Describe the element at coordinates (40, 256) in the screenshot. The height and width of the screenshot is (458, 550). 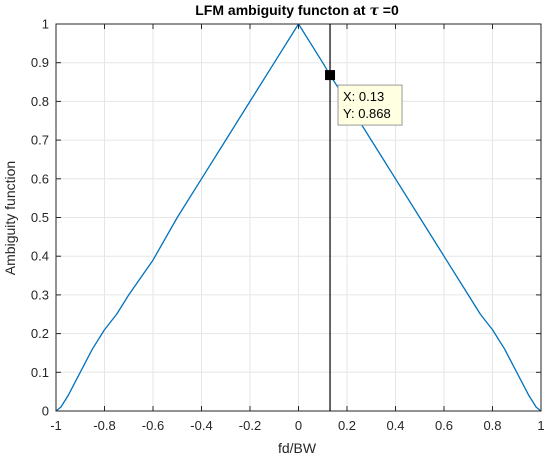
I see `y-tick-label: 0.4` at that location.